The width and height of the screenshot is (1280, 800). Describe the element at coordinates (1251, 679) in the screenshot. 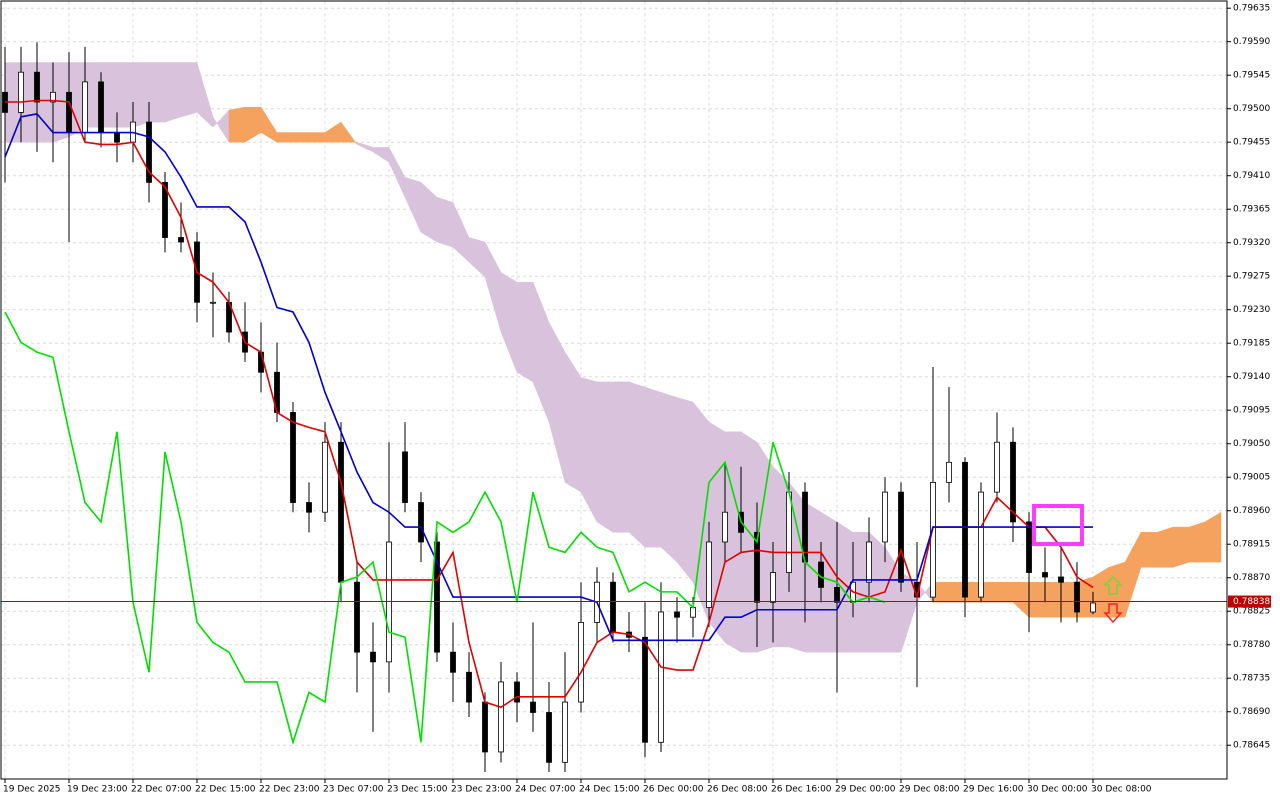

I see `y-tick-label: 0.78735` at that location.